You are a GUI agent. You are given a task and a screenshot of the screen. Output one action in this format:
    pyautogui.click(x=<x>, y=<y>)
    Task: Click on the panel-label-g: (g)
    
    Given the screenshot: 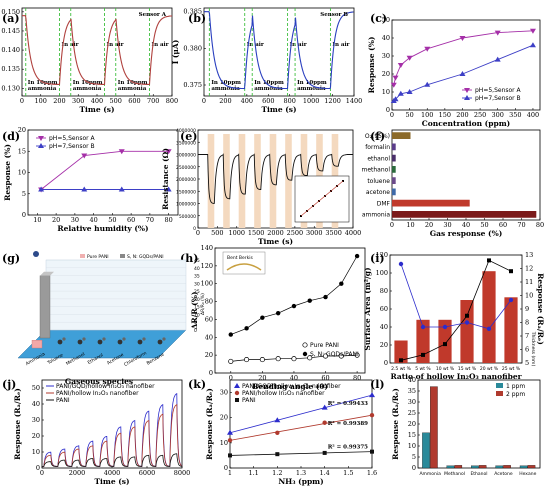 What is the action you would take?
    pyautogui.click(x=11, y=258)
    